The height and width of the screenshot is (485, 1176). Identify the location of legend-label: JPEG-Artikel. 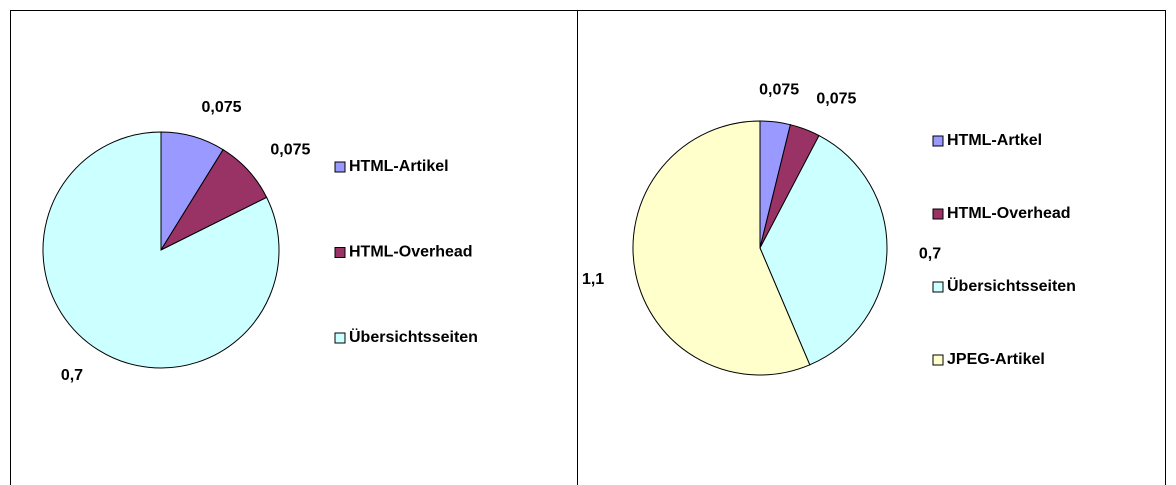
(996, 359).